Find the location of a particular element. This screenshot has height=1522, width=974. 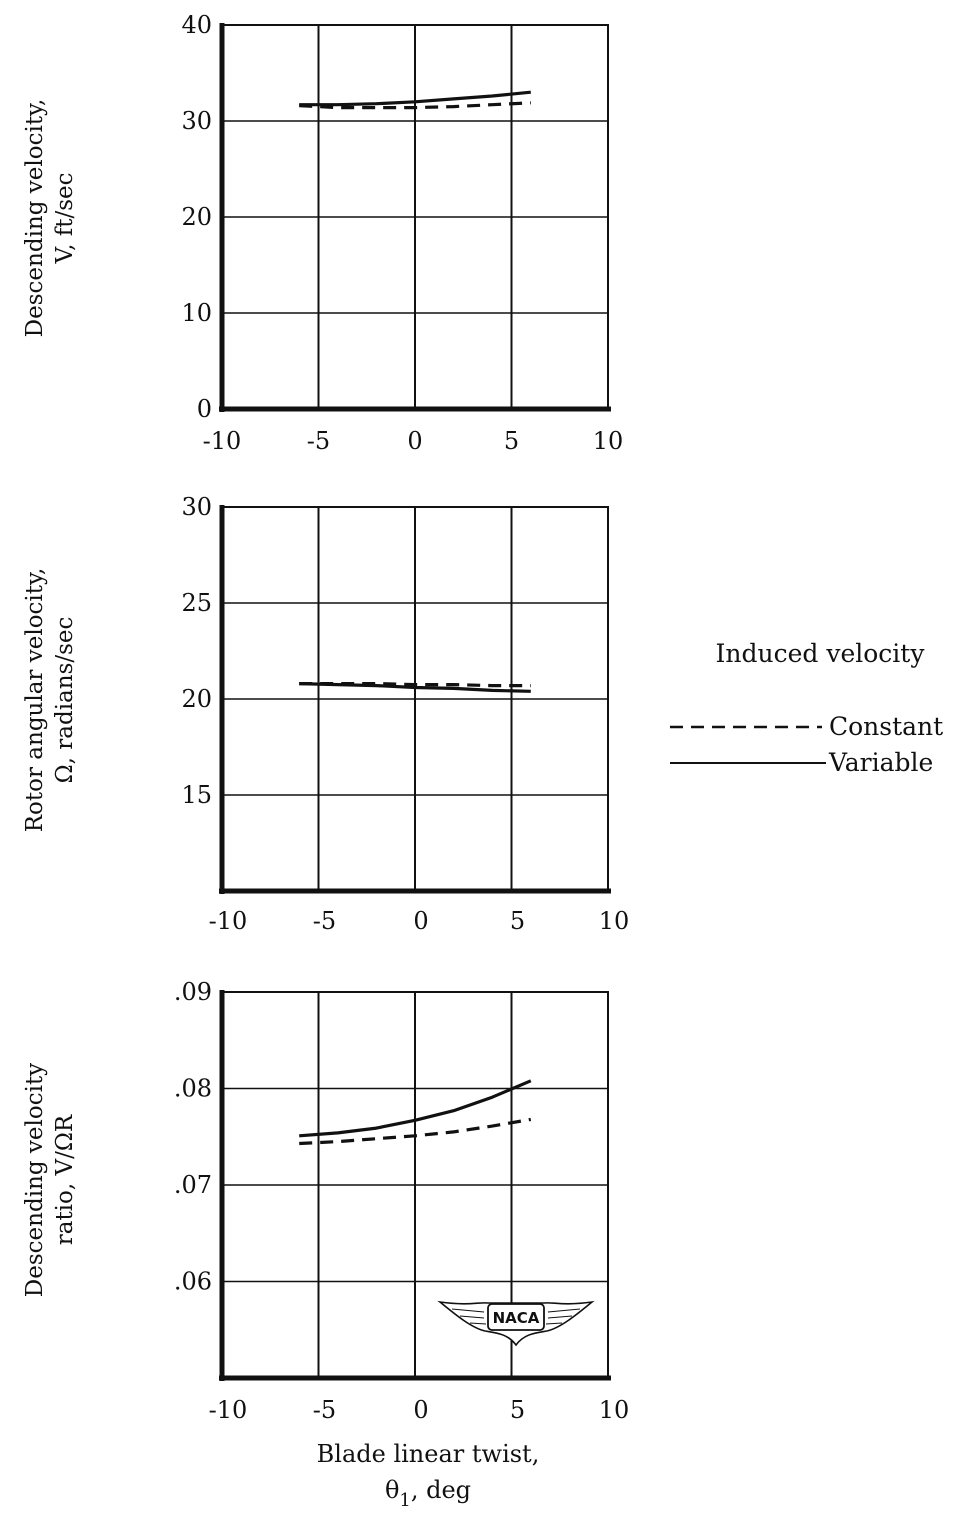

legend-variable-label: Variable is located at coordinates (880, 762).